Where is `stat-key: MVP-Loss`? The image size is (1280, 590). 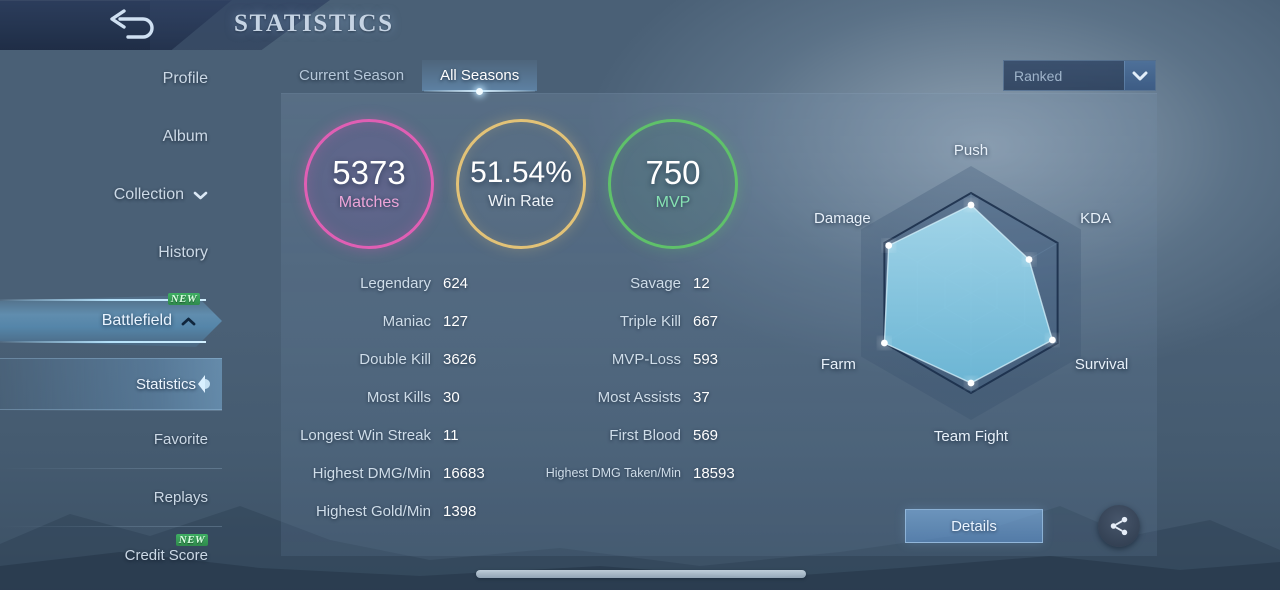
stat-key: MVP-Loss is located at coordinates (646, 359).